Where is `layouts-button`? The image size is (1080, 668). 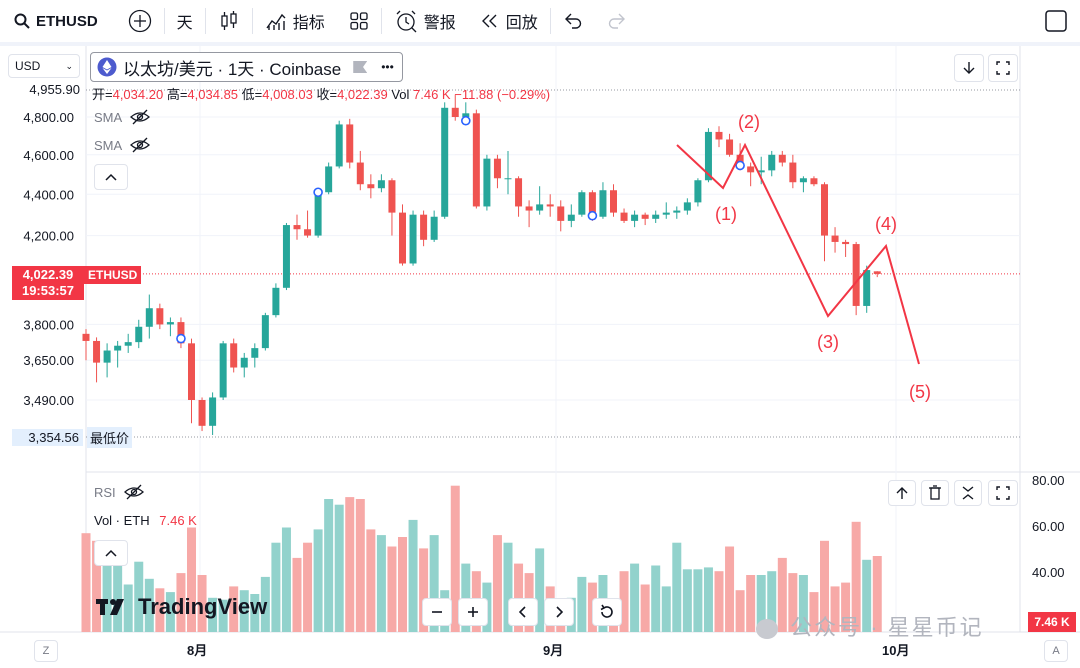 layouts-button is located at coordinates (359, 21).